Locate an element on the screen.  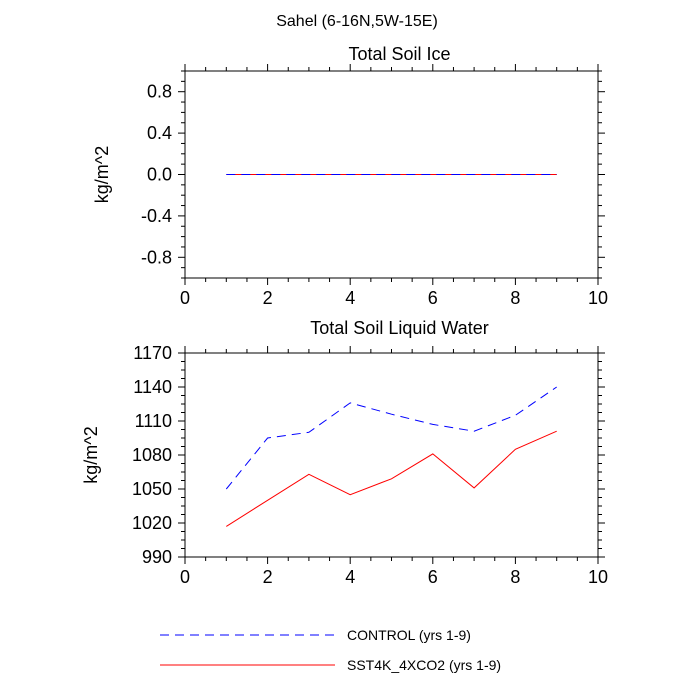
y-tick-label: -0.4 is located at coordinates (156, 216).